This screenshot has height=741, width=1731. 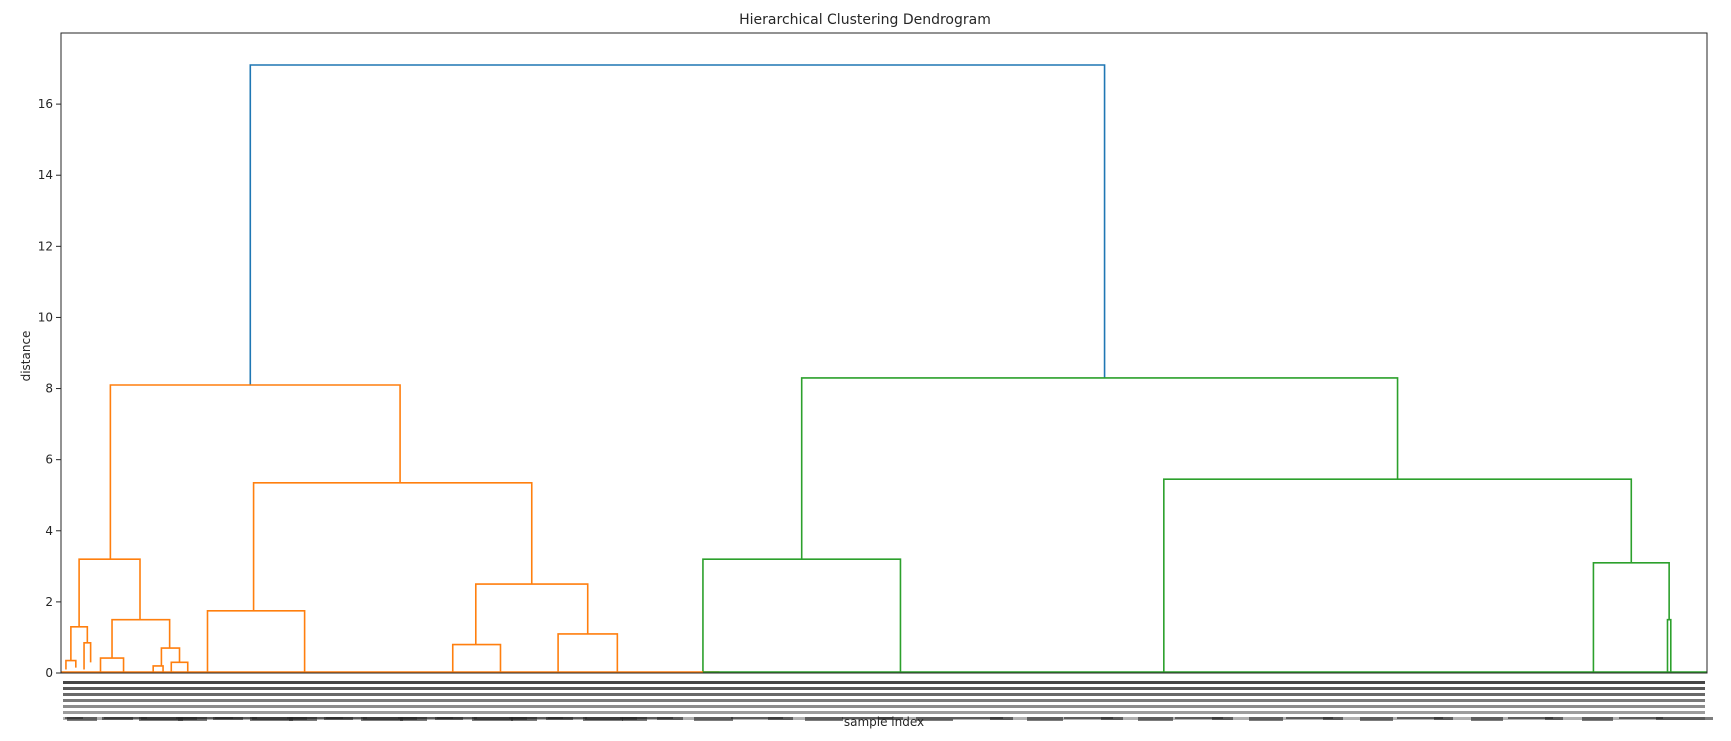 What do you see at coordinates (49, 531) in the screenshot?
I see `y-tick-label: 4` at bounding box center [49, 531].